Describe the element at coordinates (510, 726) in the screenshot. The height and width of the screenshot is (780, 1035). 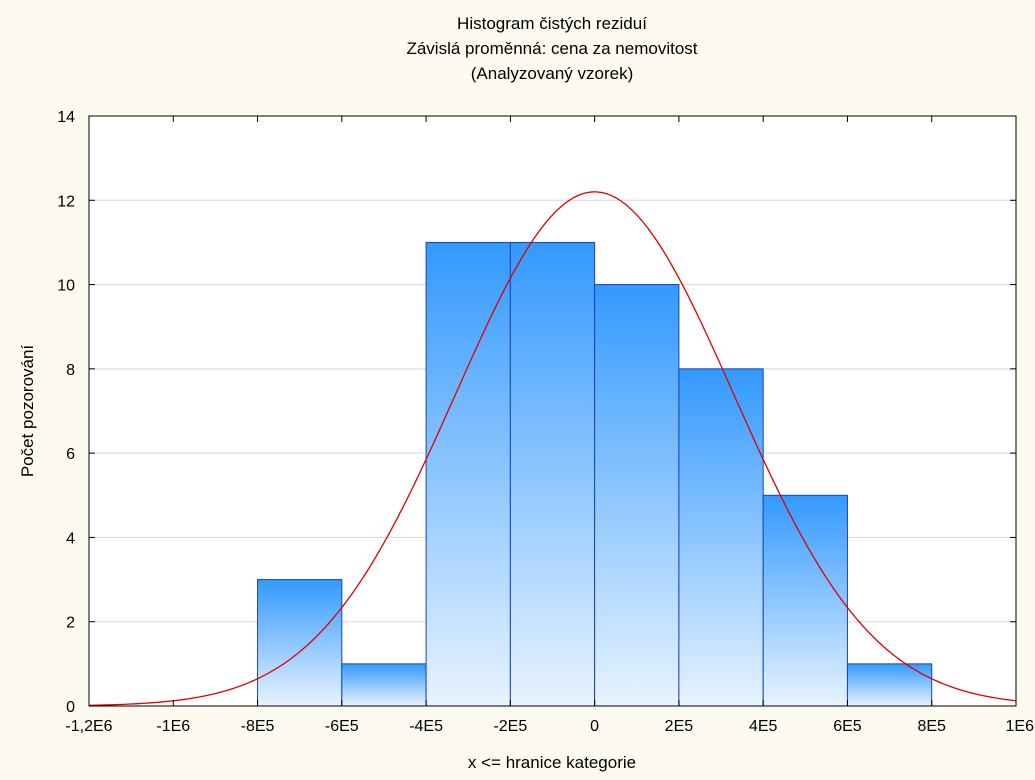
I see `x-tick-label: -2E5` at that location.